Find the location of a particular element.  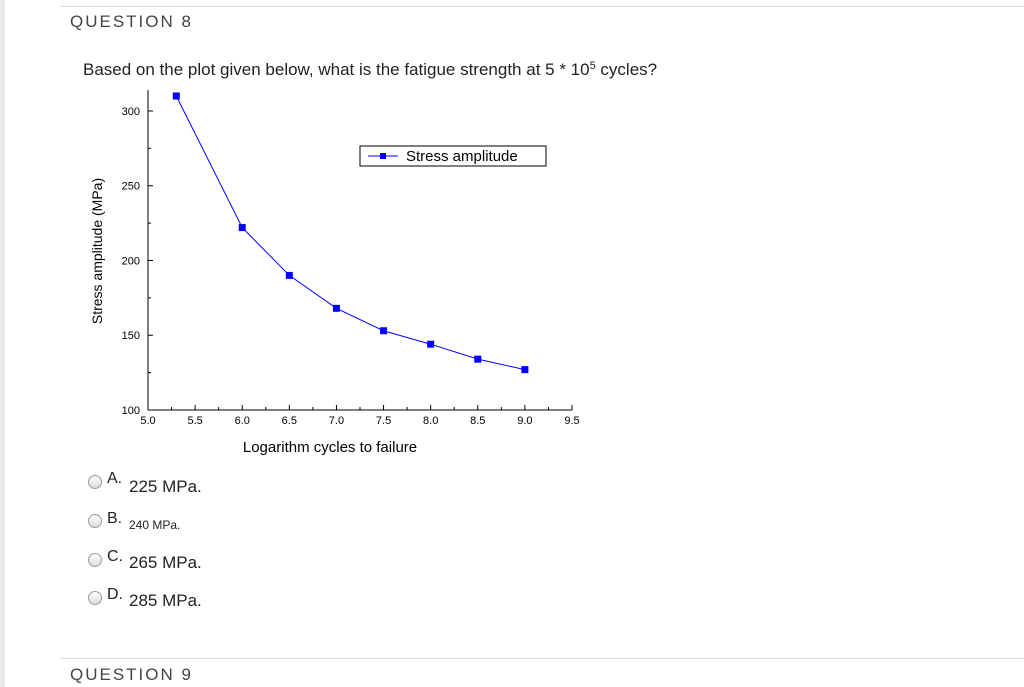

question-text-end: cycles? is located at coordinates (626, 69).